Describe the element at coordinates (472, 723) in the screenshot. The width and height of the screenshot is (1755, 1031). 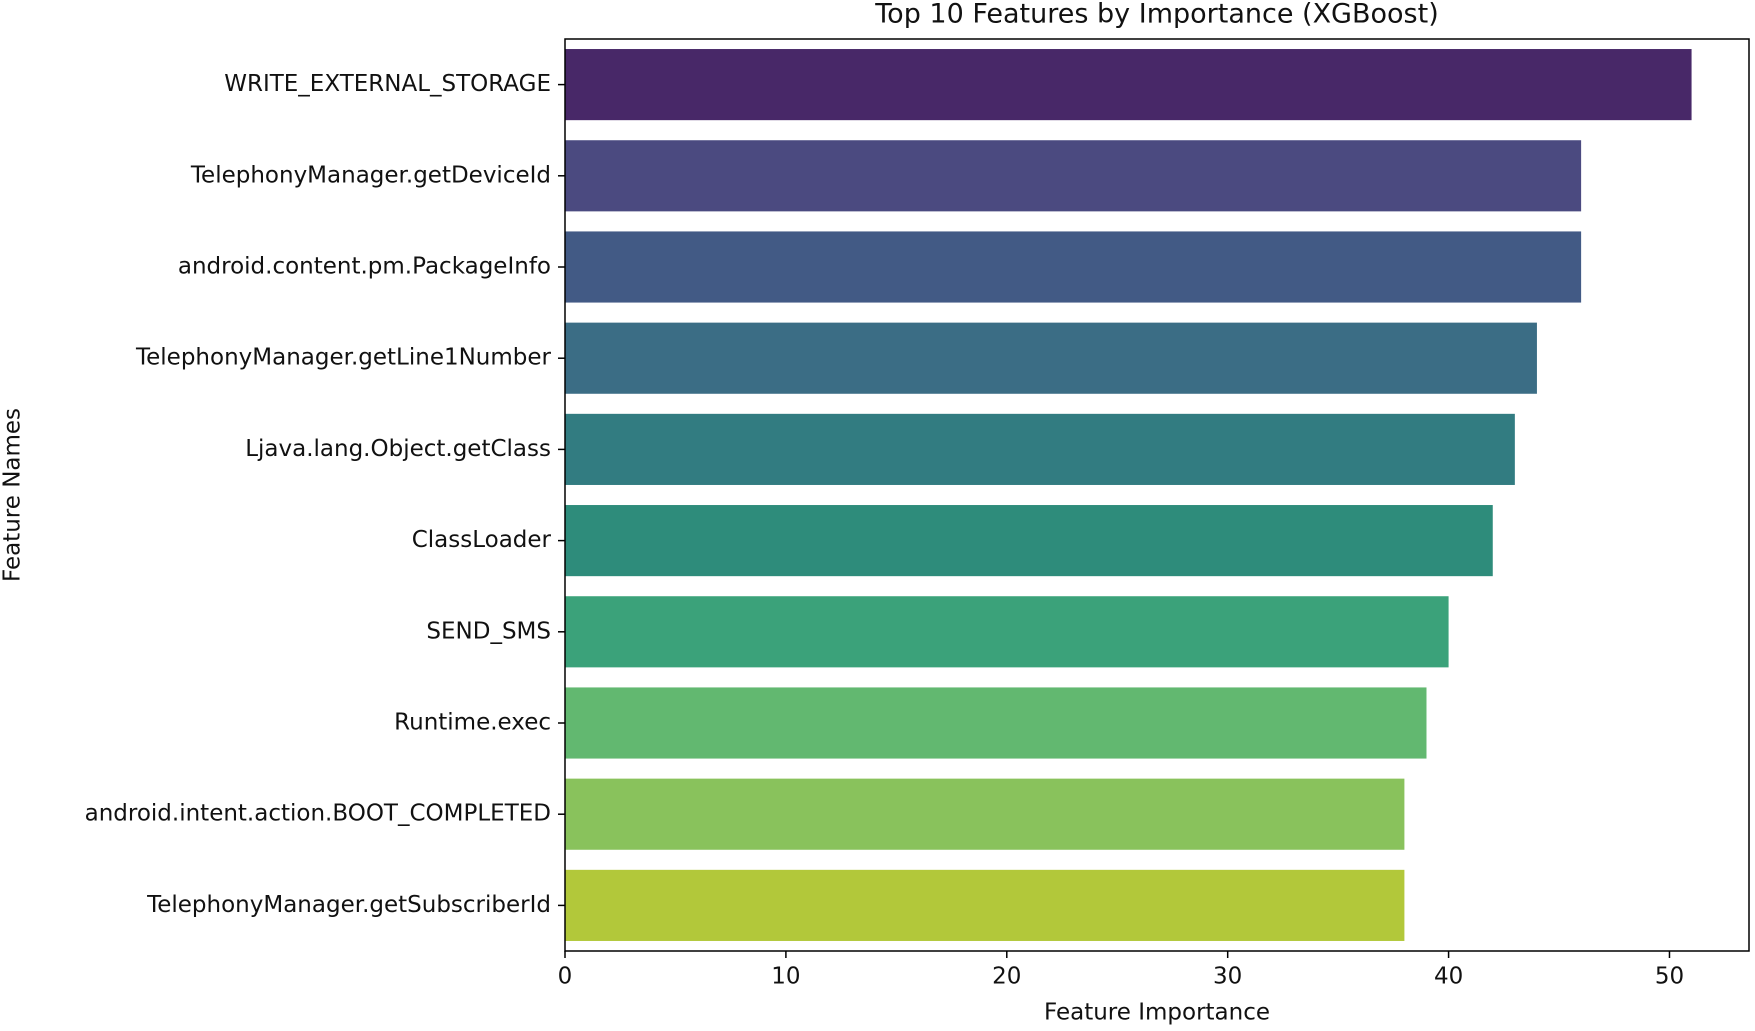
I see `y-tick-label: Runtime.exec` at that location.